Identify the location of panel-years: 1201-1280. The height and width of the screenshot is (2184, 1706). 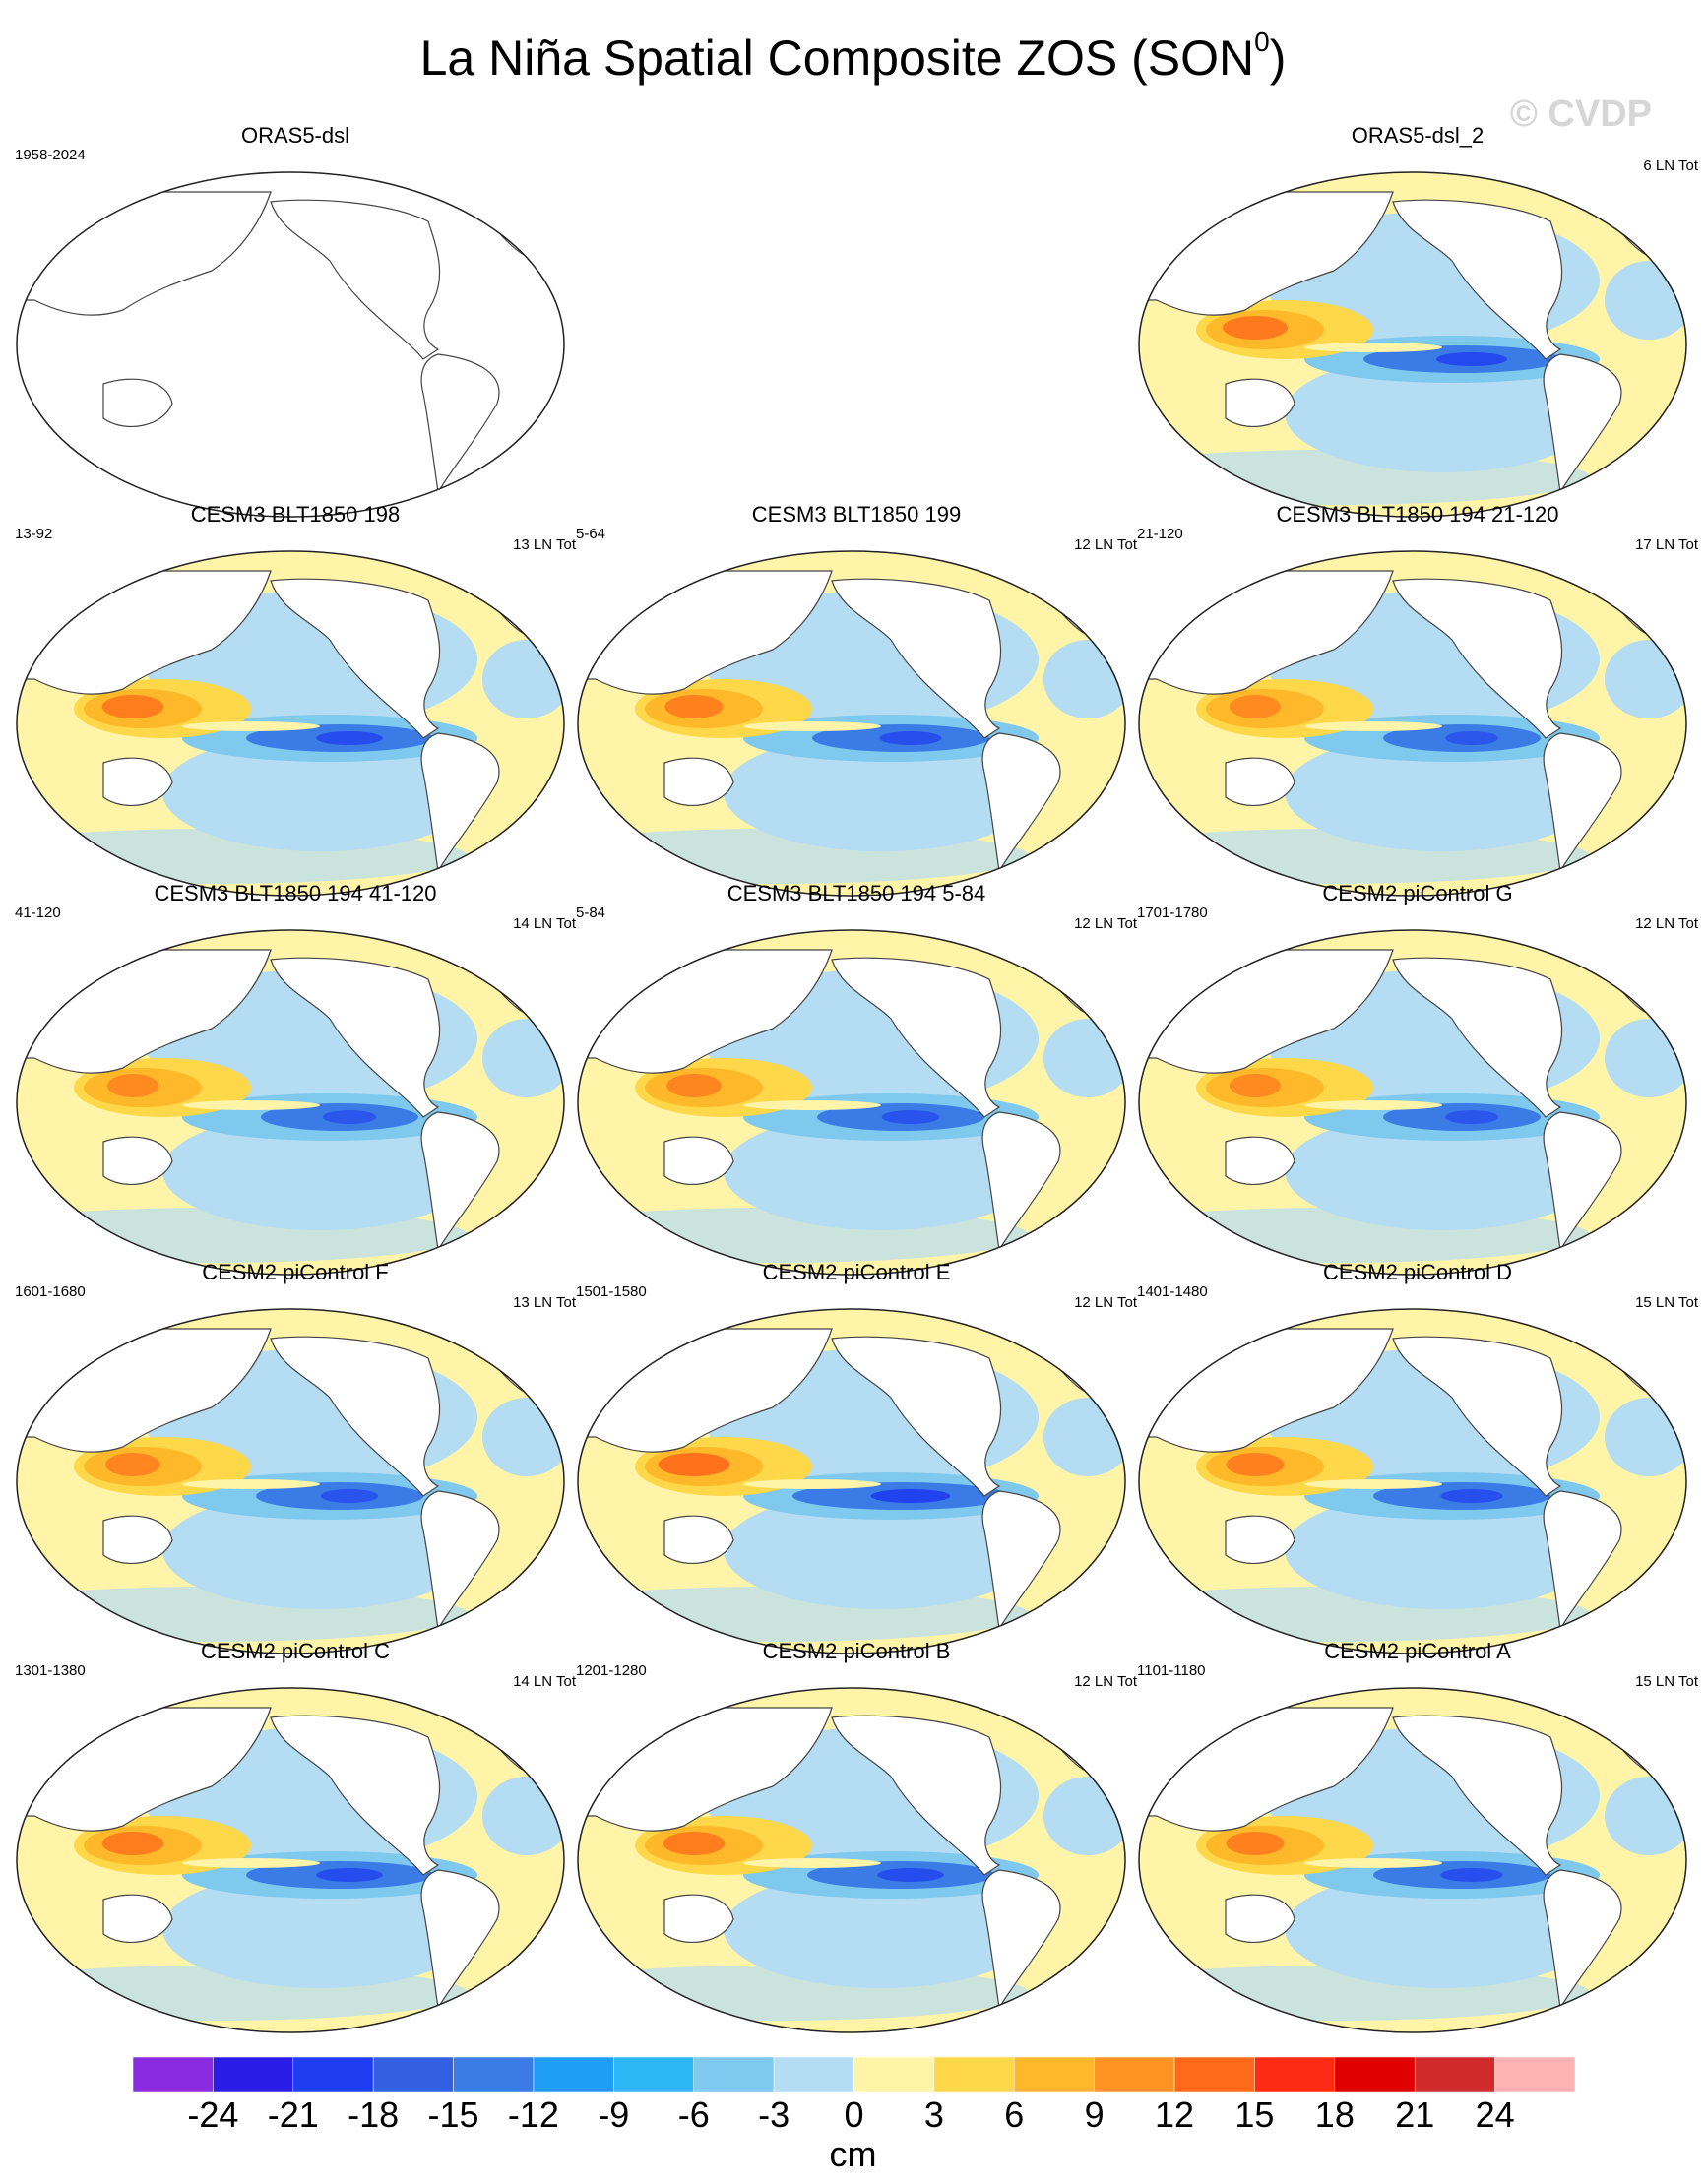
(611, 1670).